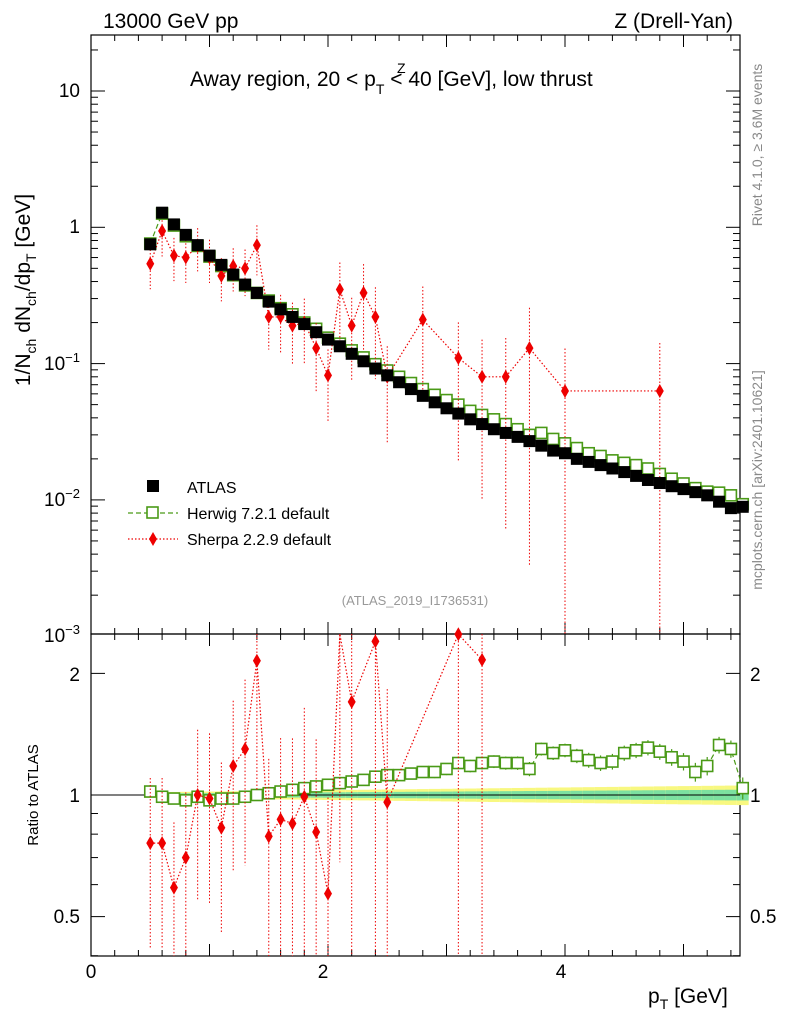  I want to click on ytick-label-1e-2: 10⁻², so click(62, 498).